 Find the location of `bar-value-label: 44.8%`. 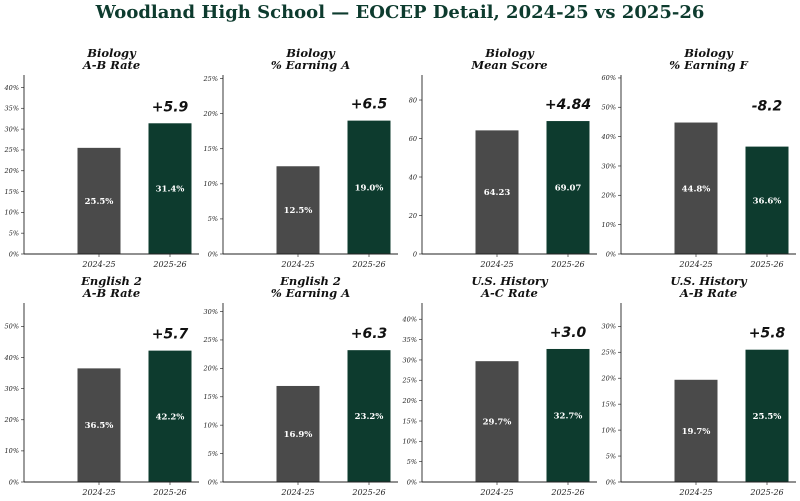

bar-value-label: 44.8% is located at coordinates (696, 189).